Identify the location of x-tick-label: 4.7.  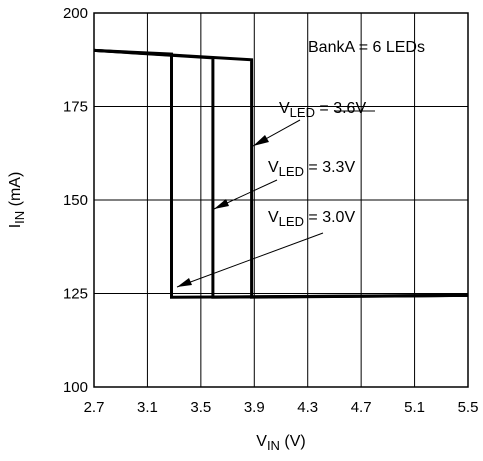
(361, 407).